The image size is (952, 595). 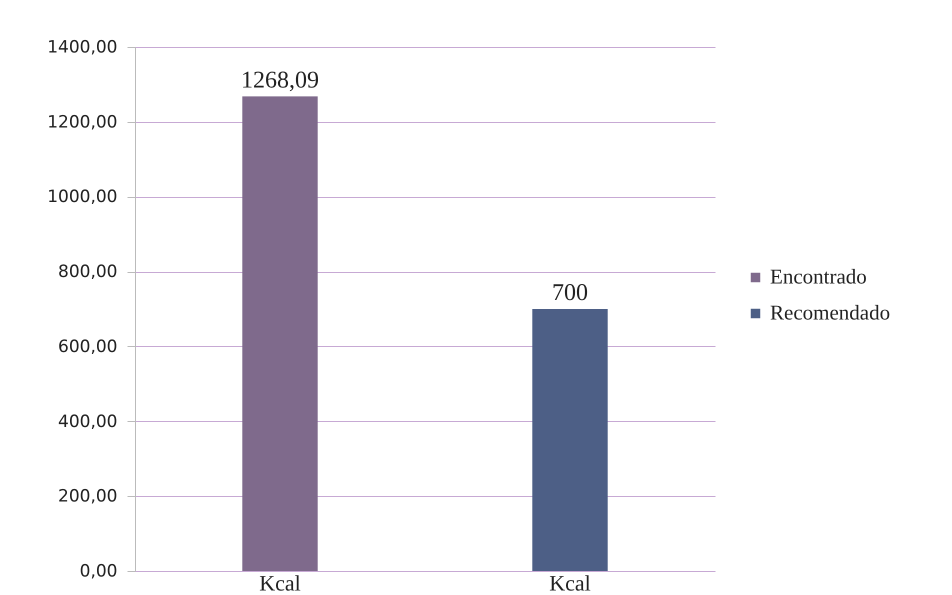 I want to click on data-label: 1268,09, so click(x=280, y=80).